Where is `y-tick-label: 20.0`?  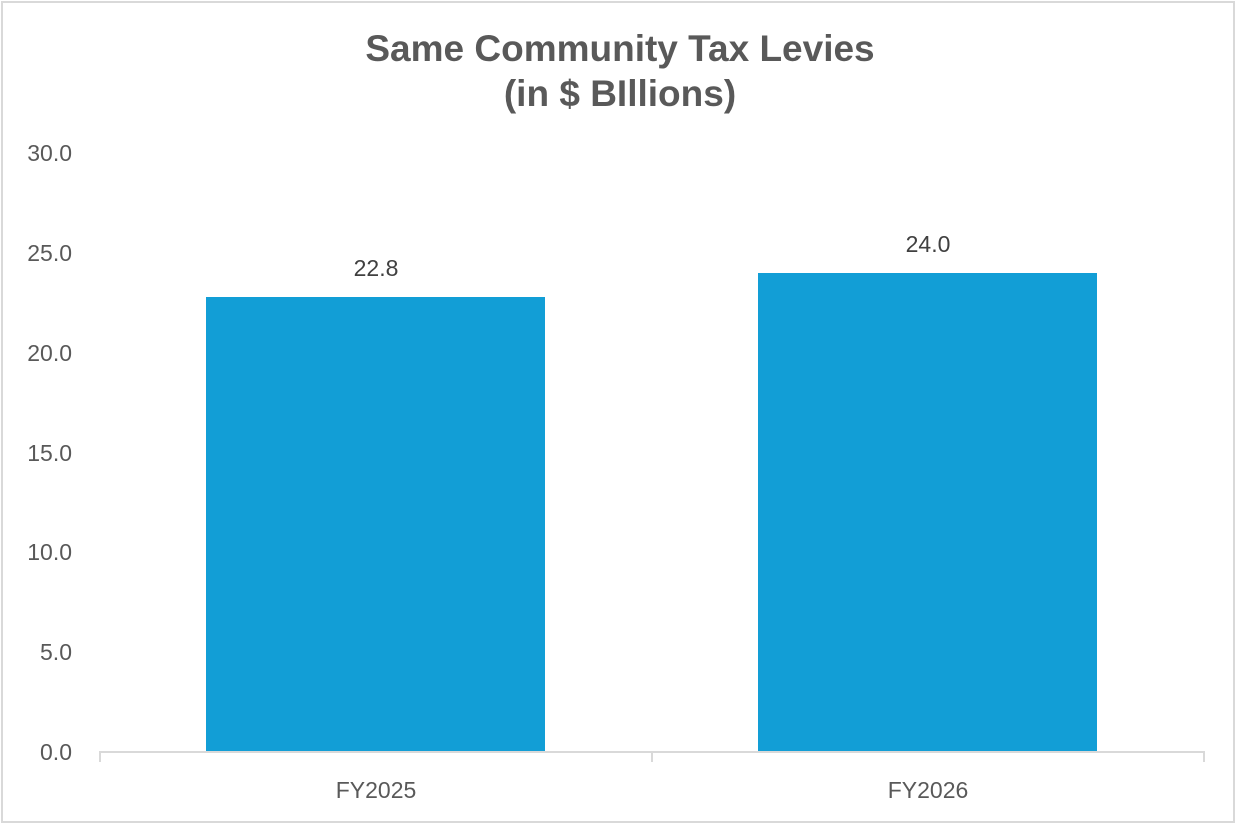 y-tick-label: 20.0 is located at coordinates (49, 353).